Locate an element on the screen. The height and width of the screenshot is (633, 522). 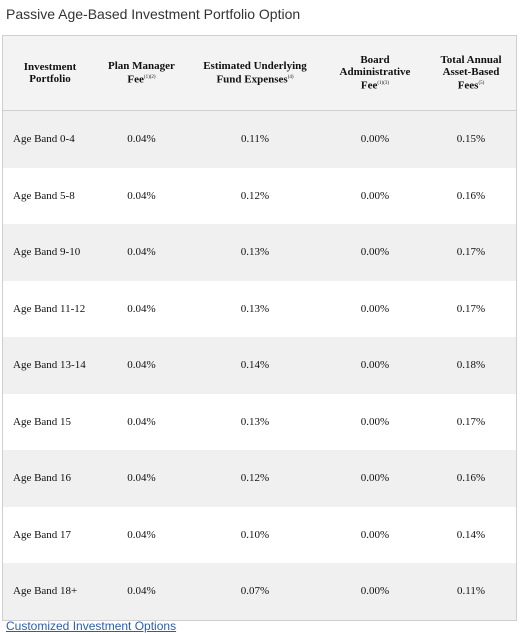
portfolio-name: Age Band 0-4 is located at coordinates (50, 139).